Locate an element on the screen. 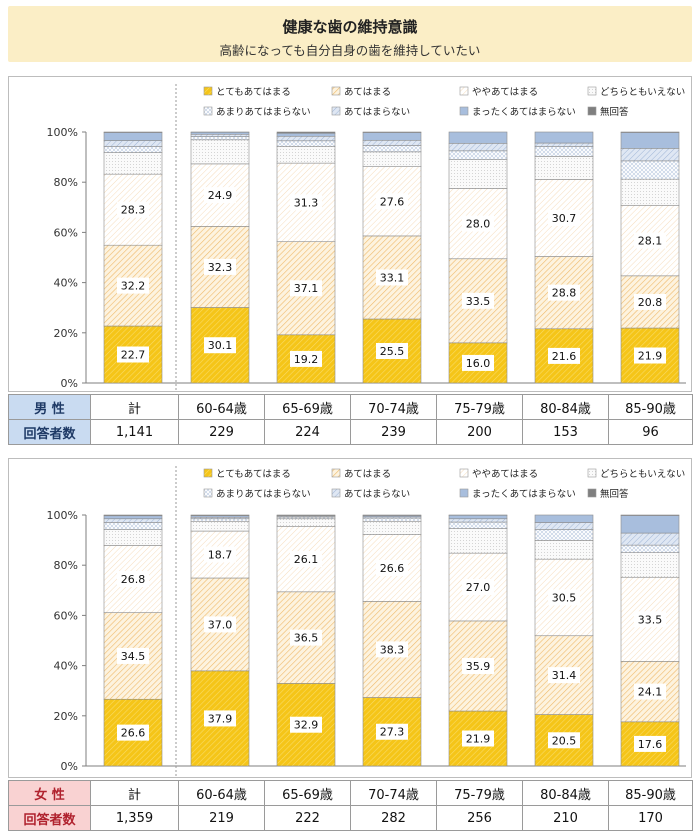 The height and width of the screenshot is (840, 700). data-label: 25.5 is located at coordinates (392, 351).